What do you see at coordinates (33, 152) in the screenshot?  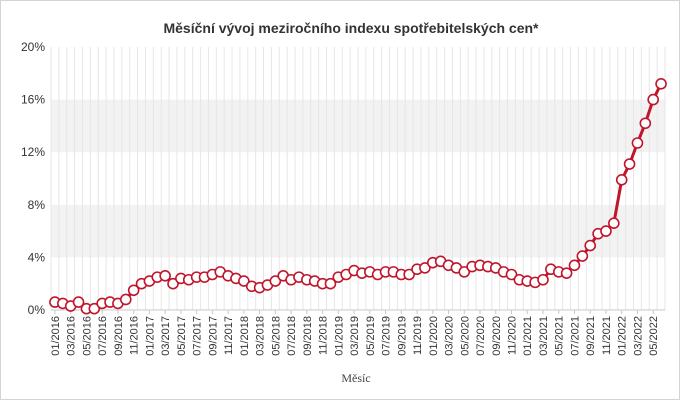 I see `y-tick-label: 12%` at bounding box center [33, 152].